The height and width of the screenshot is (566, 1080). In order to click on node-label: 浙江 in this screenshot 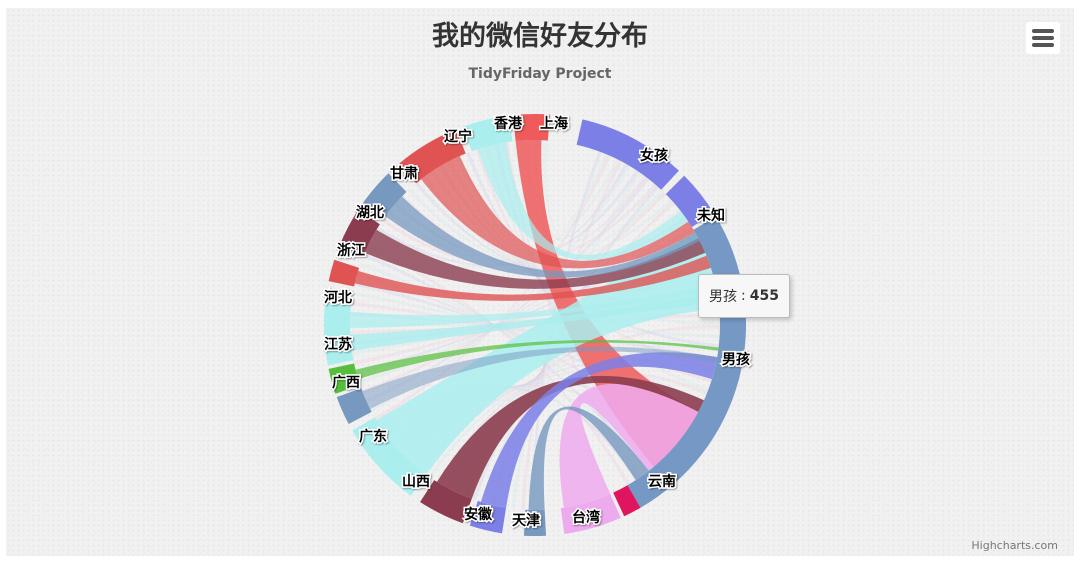, I will do `click(351, 250)`.